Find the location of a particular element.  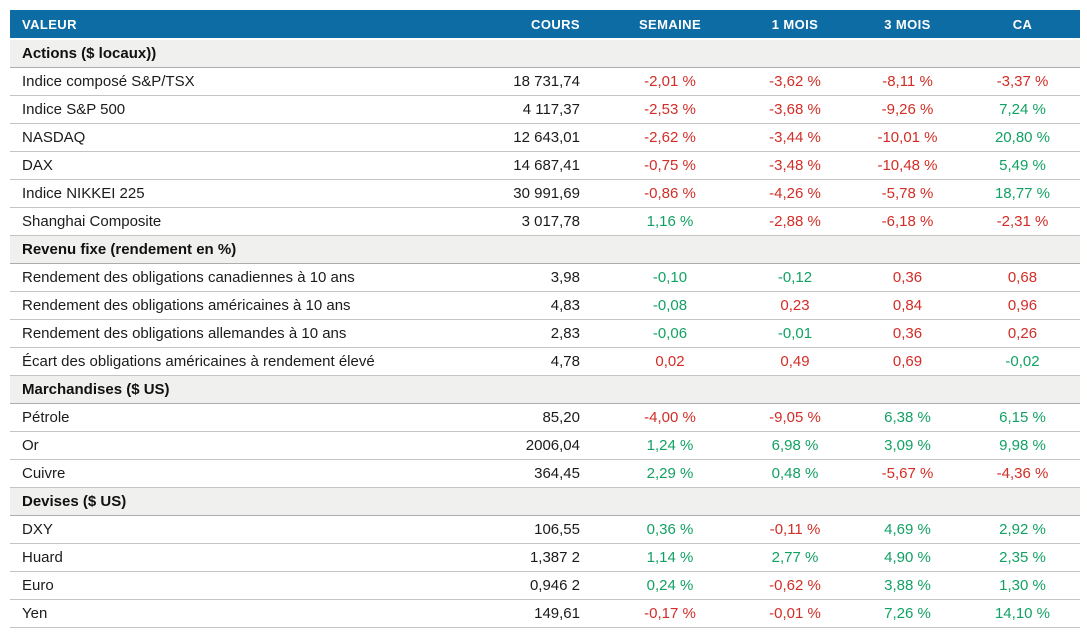

change-value: 0,36 is located at coordinates (907, 277).